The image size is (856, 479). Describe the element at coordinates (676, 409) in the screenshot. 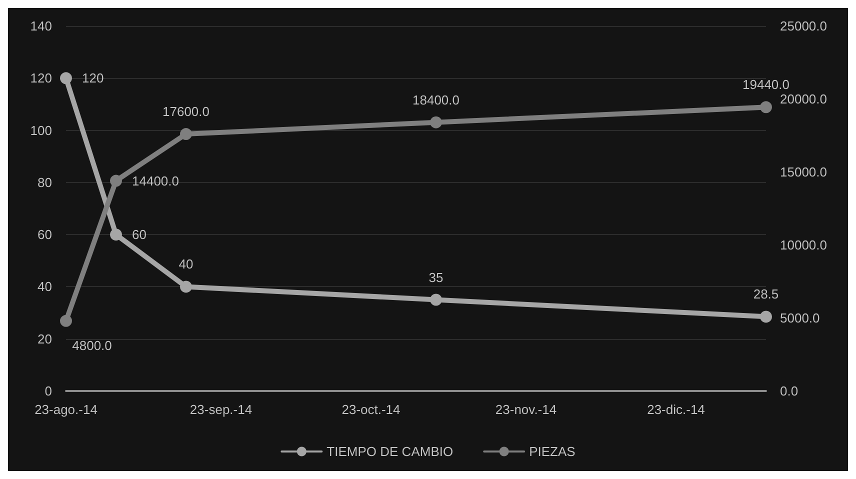

I see `x-tick-label: 23-dic.-14` at that location.